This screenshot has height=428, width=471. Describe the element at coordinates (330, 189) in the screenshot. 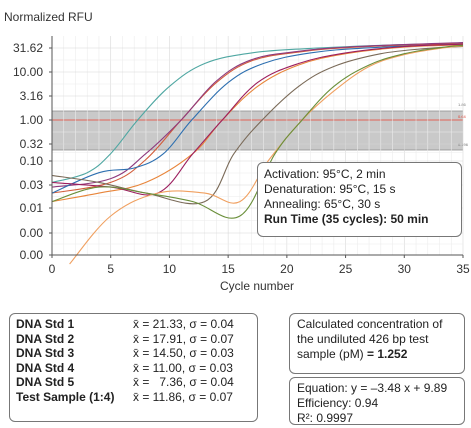

I see `denaturation-text: Denaturation: 95°C, 15 s` at that location.